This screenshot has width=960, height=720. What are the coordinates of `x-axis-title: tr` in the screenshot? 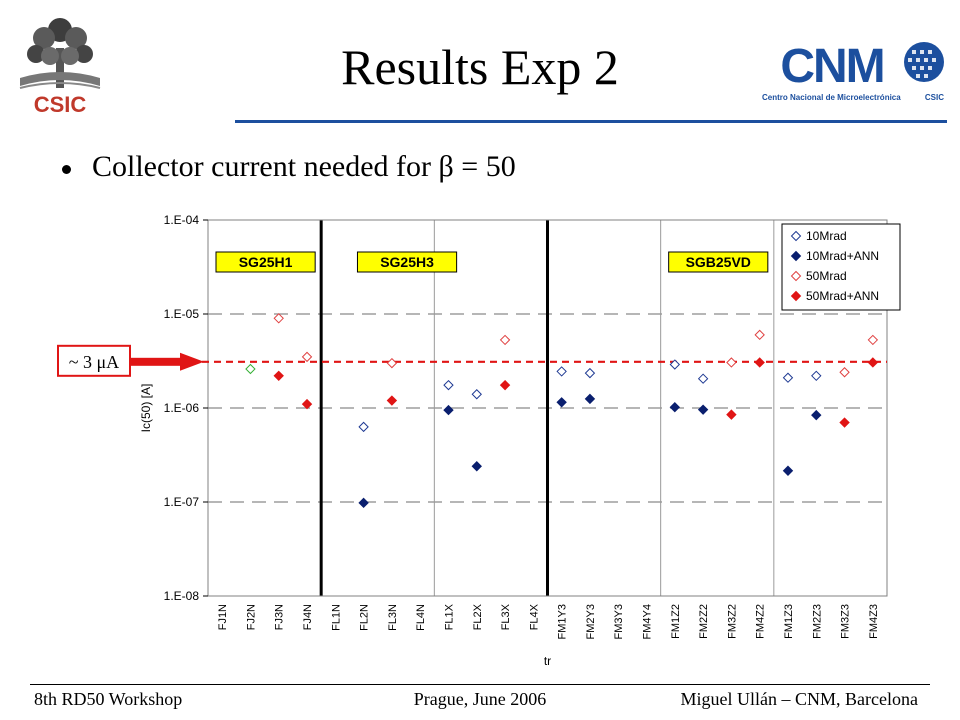 It's located at (547, 661).